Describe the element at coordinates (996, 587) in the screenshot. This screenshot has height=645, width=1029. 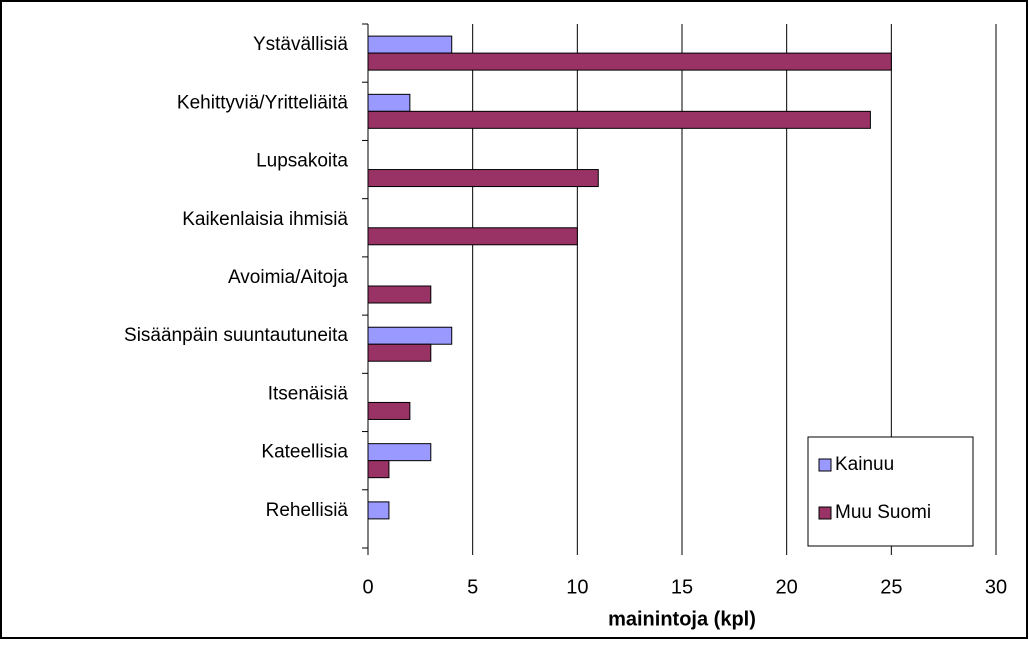
I see `x-tick-label: 30` at that location.